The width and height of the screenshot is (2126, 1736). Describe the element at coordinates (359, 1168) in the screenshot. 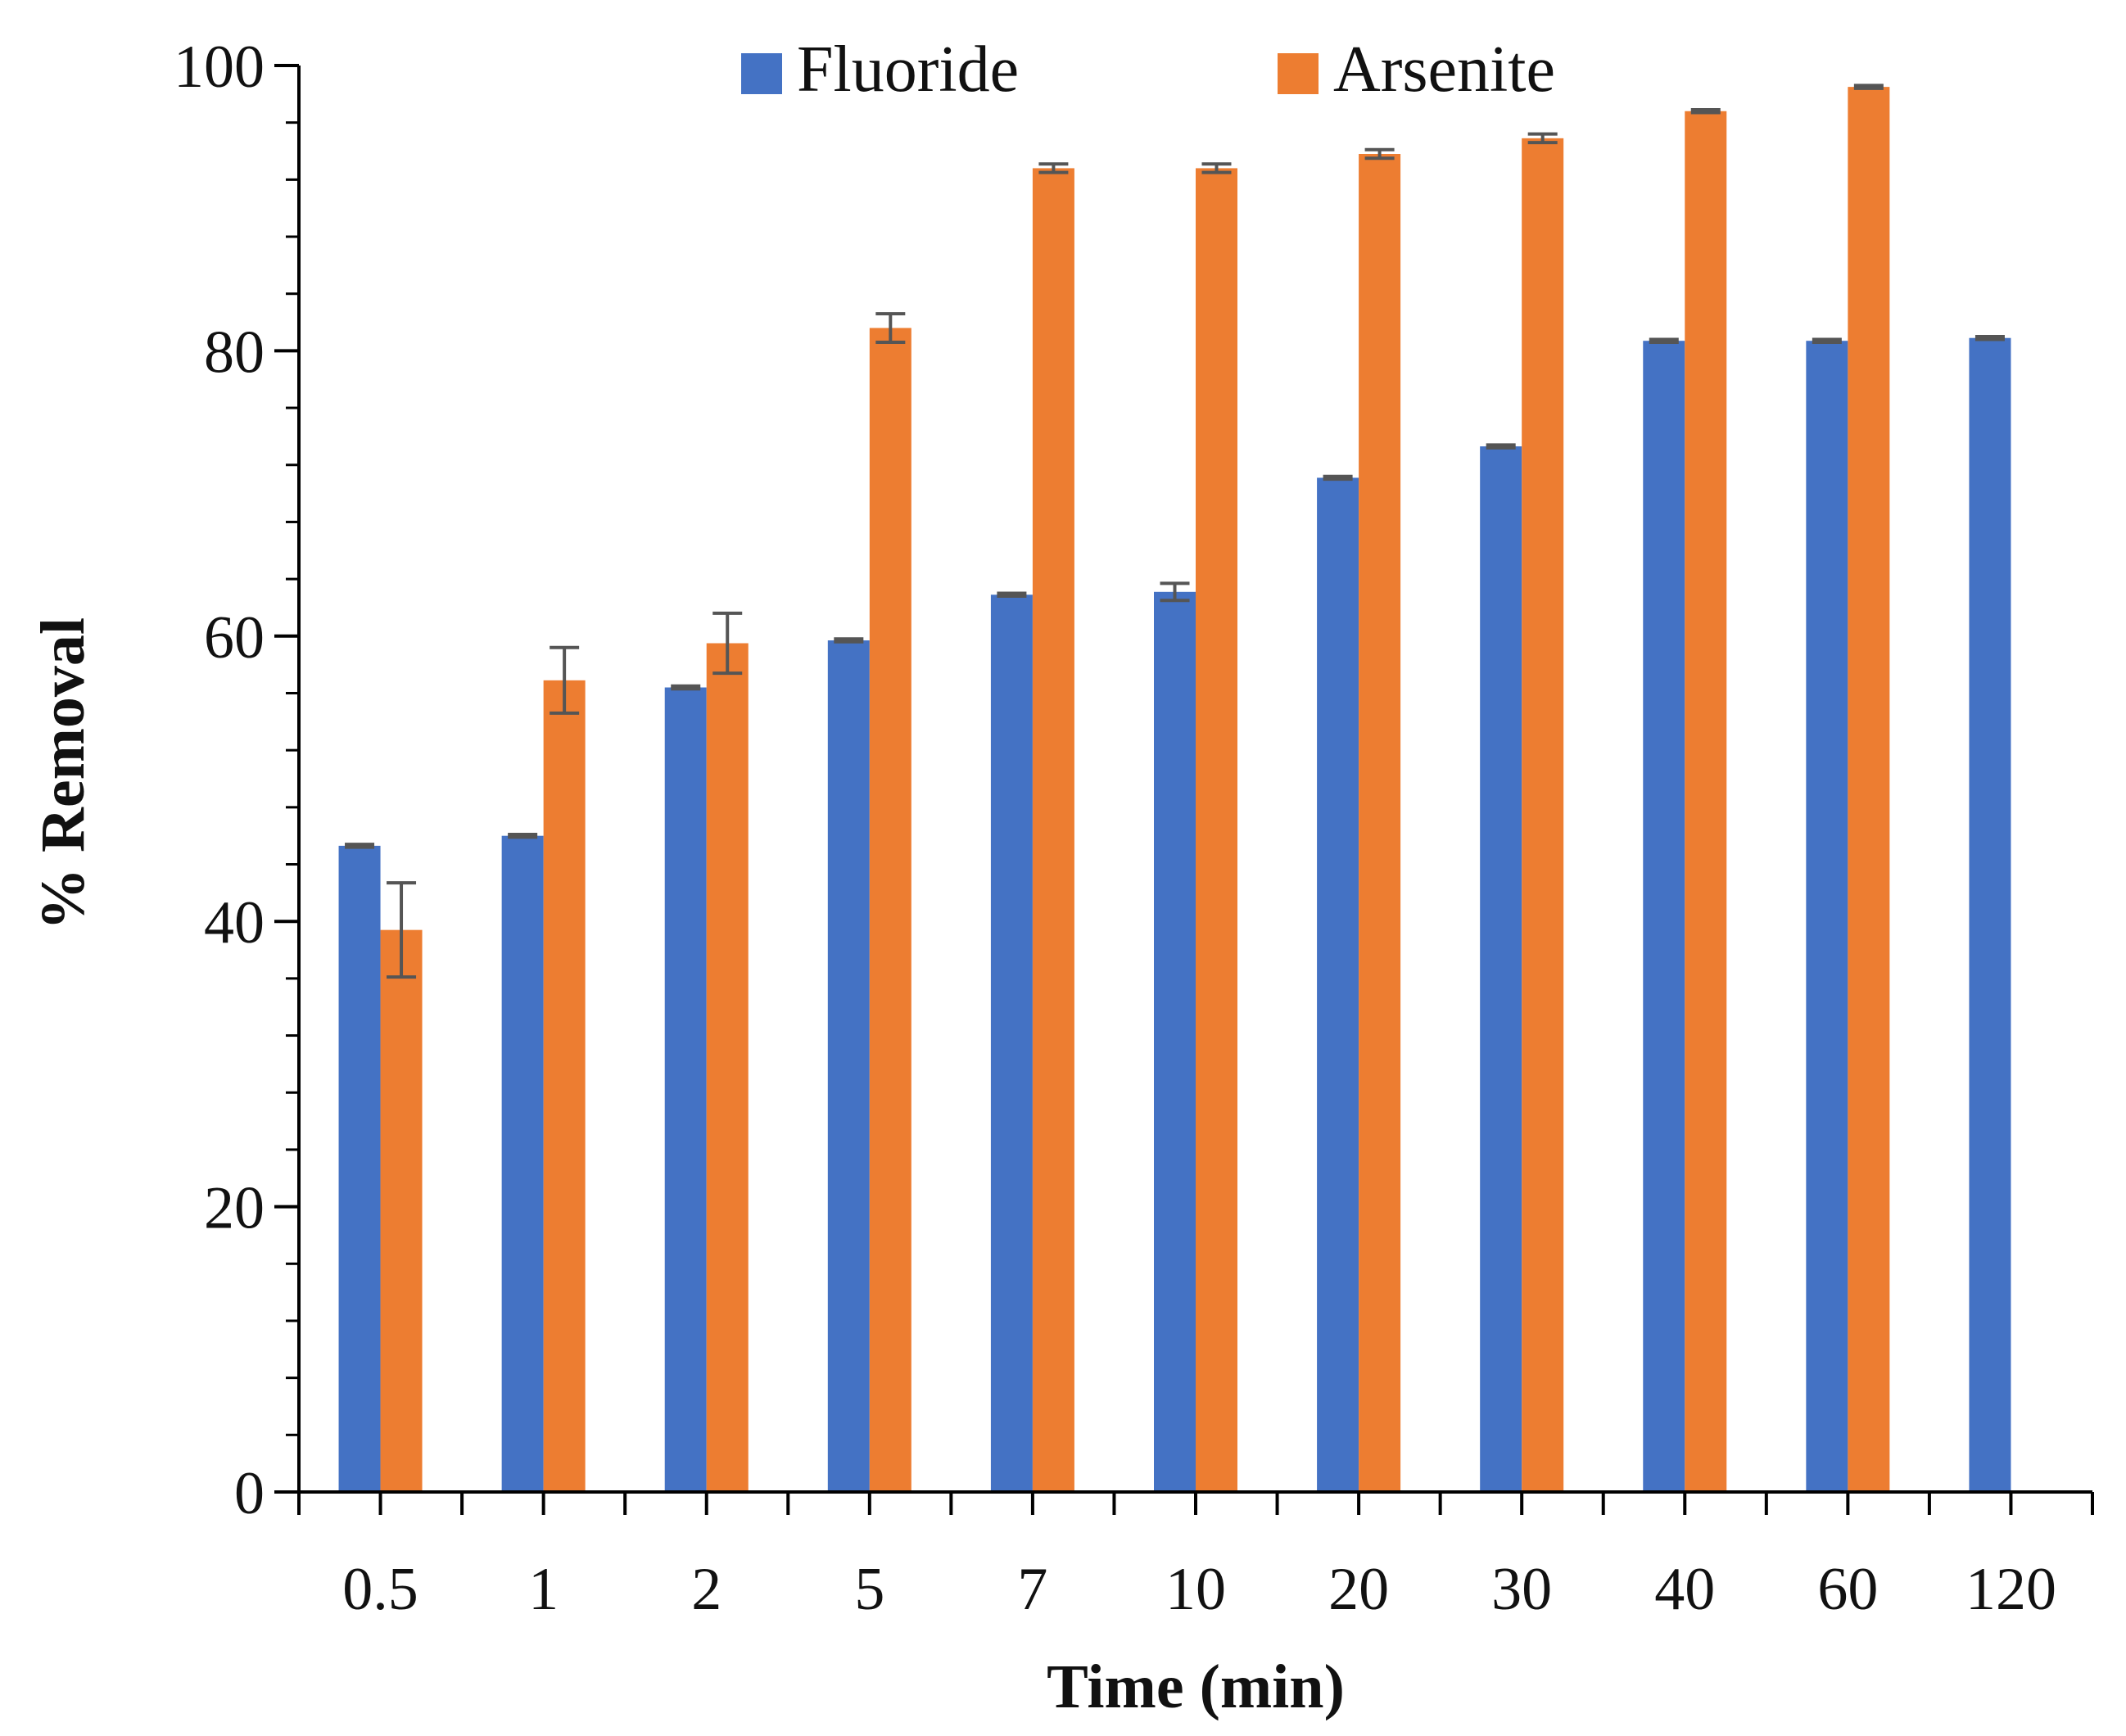

I see `bar-fluoride-0.5` at that location.